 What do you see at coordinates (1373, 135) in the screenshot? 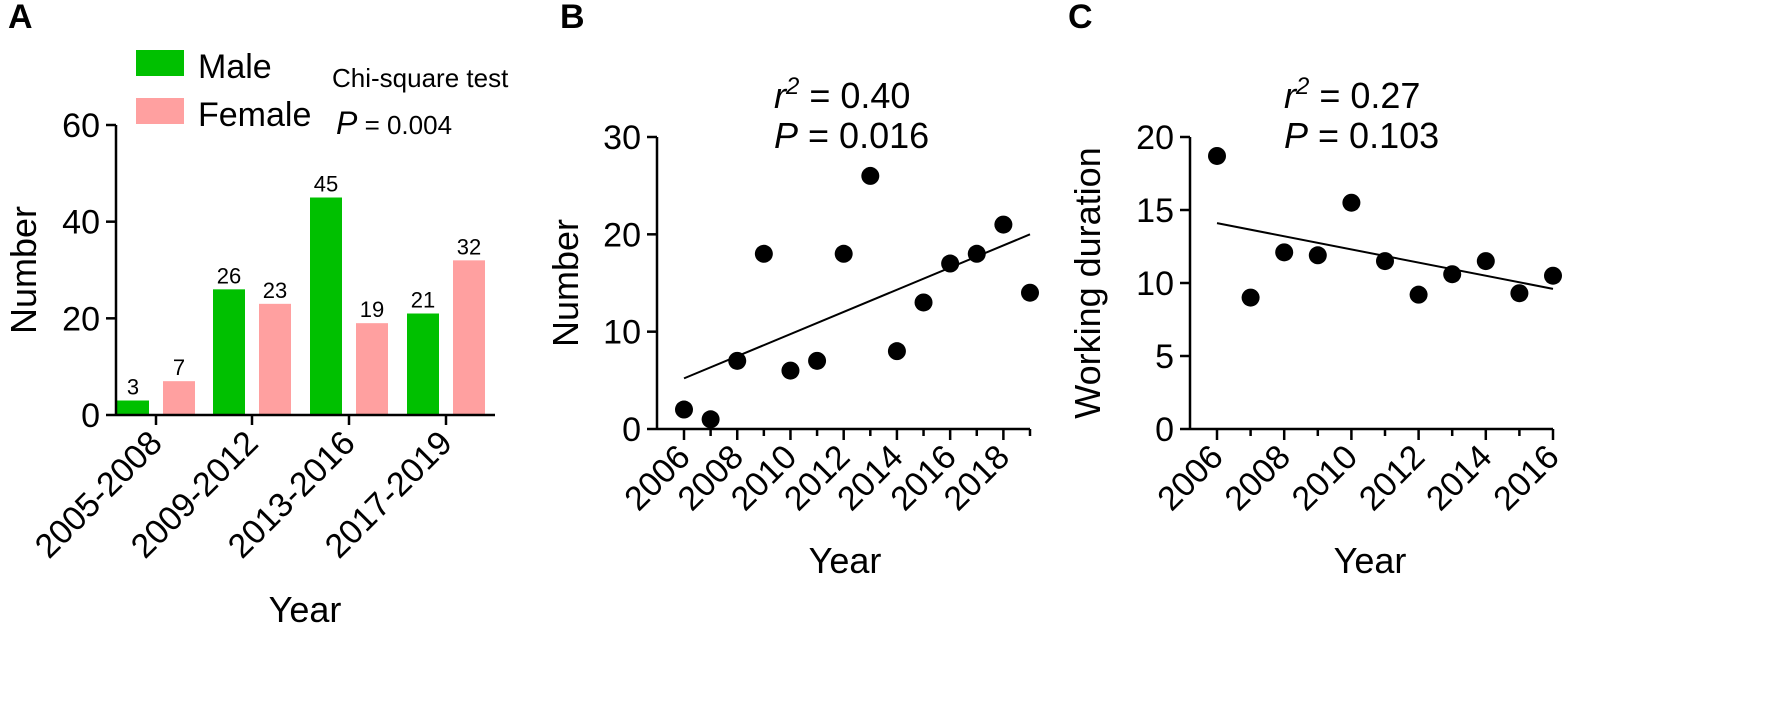
I see `p-value-c: = 0.103` at bounding box center [1373, 135].